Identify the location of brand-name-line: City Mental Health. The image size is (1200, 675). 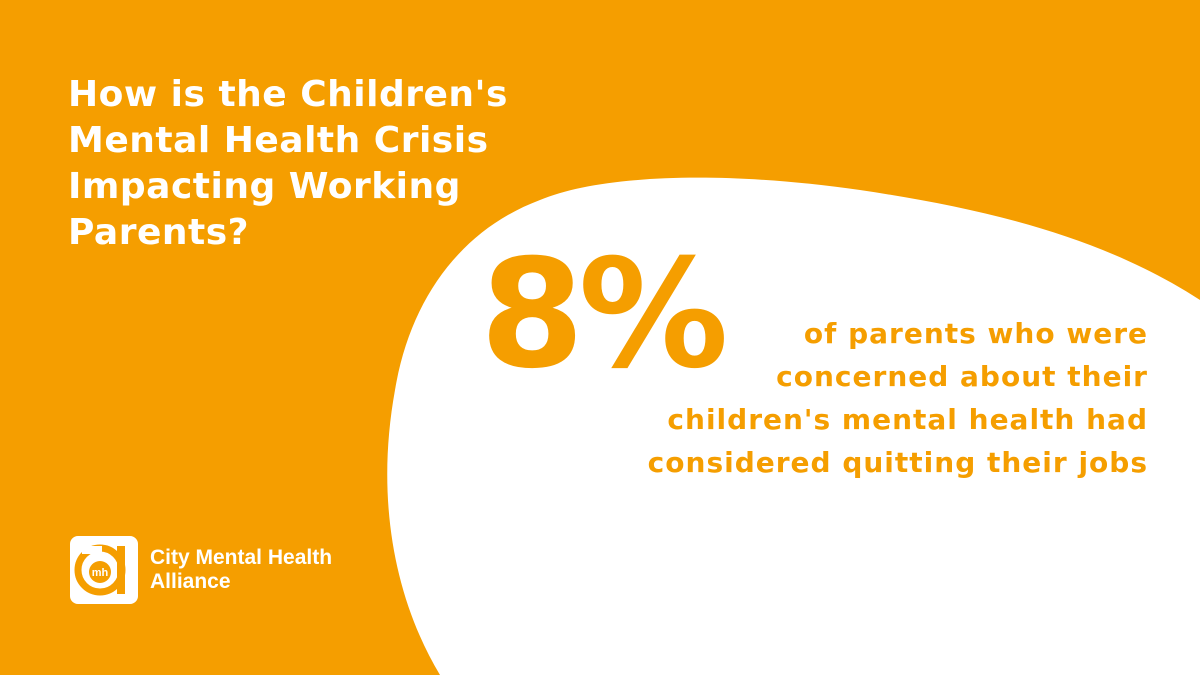
(241, 557).